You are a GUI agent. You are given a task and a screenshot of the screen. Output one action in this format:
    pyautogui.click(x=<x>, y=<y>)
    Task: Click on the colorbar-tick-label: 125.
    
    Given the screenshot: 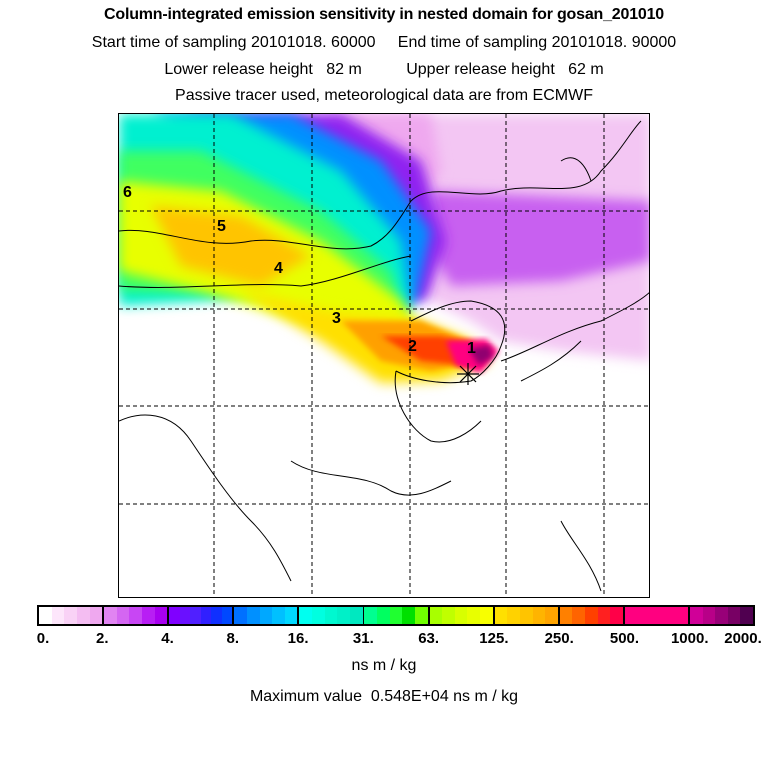 What is the action you would take?
    pyautogui.click(x=494, y=638)
    